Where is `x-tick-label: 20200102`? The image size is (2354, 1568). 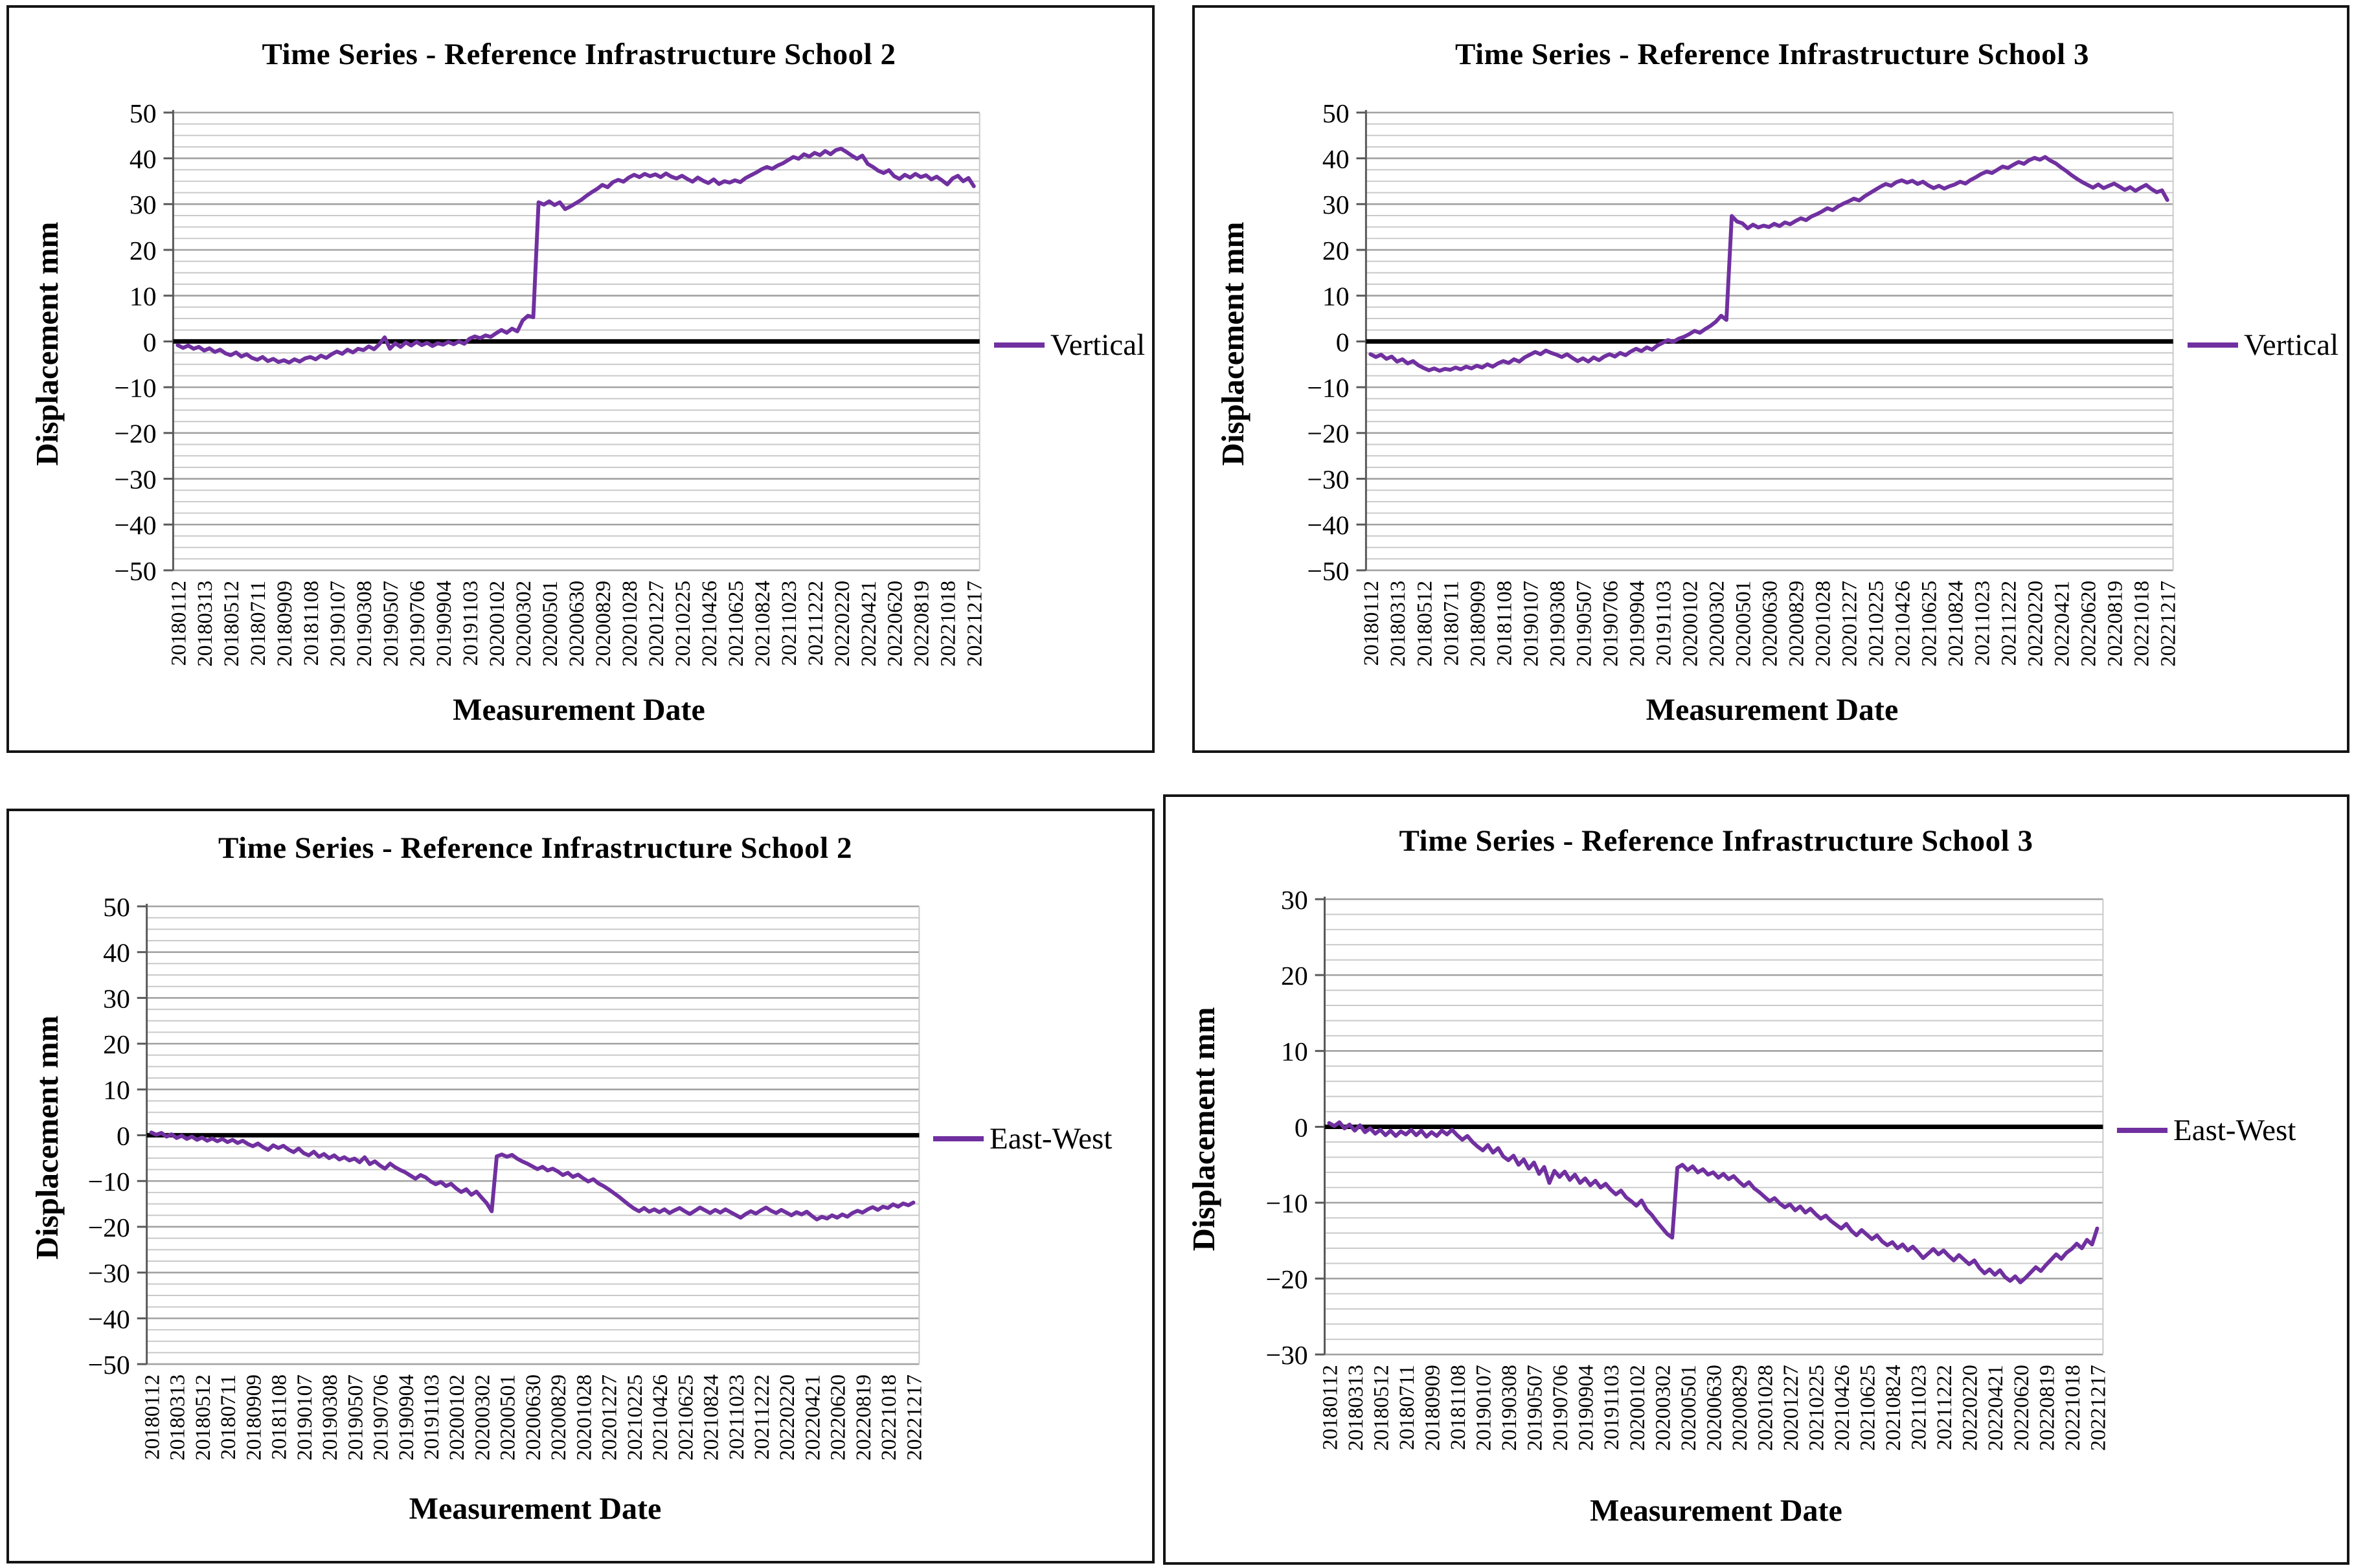 x-tick-label: 20200102 is located at coordinates (457, 1417).